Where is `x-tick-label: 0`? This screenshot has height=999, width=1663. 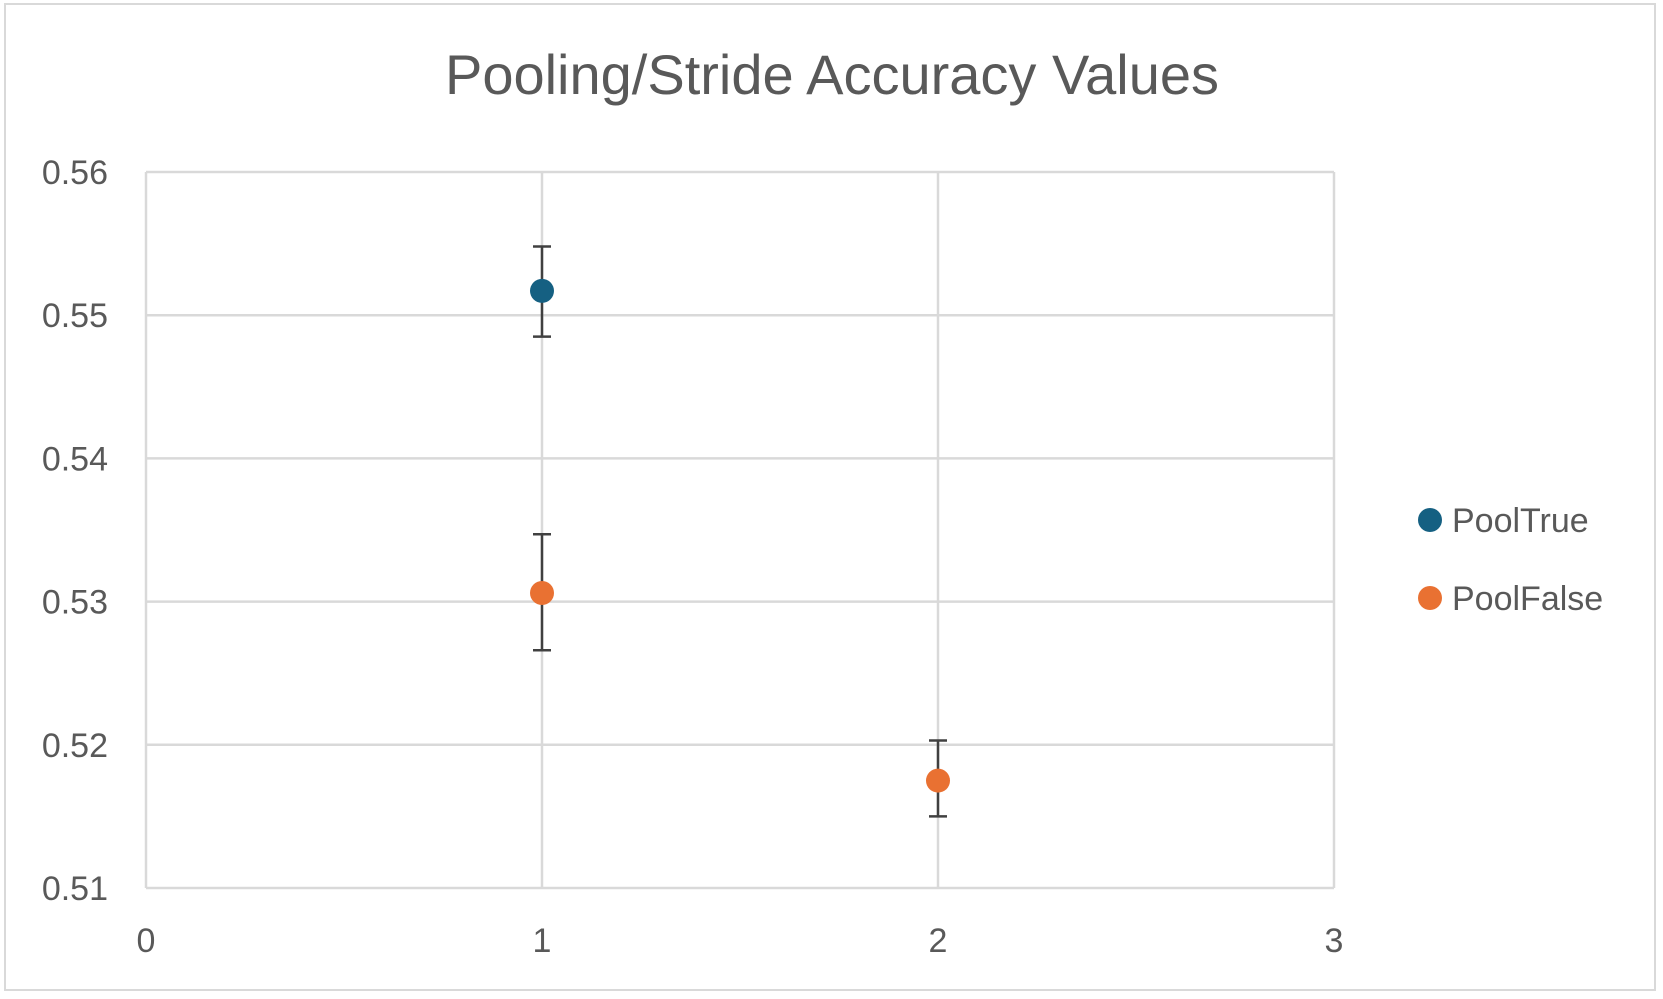
x-tick-label: 0 is located at coordinates (146, 941).